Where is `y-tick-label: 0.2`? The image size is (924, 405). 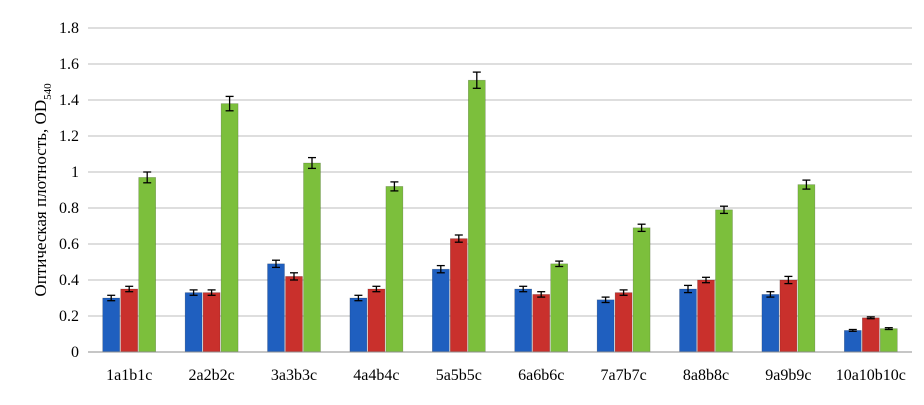
y-tick-label: 0.2 is located at coordinates (69, 316).